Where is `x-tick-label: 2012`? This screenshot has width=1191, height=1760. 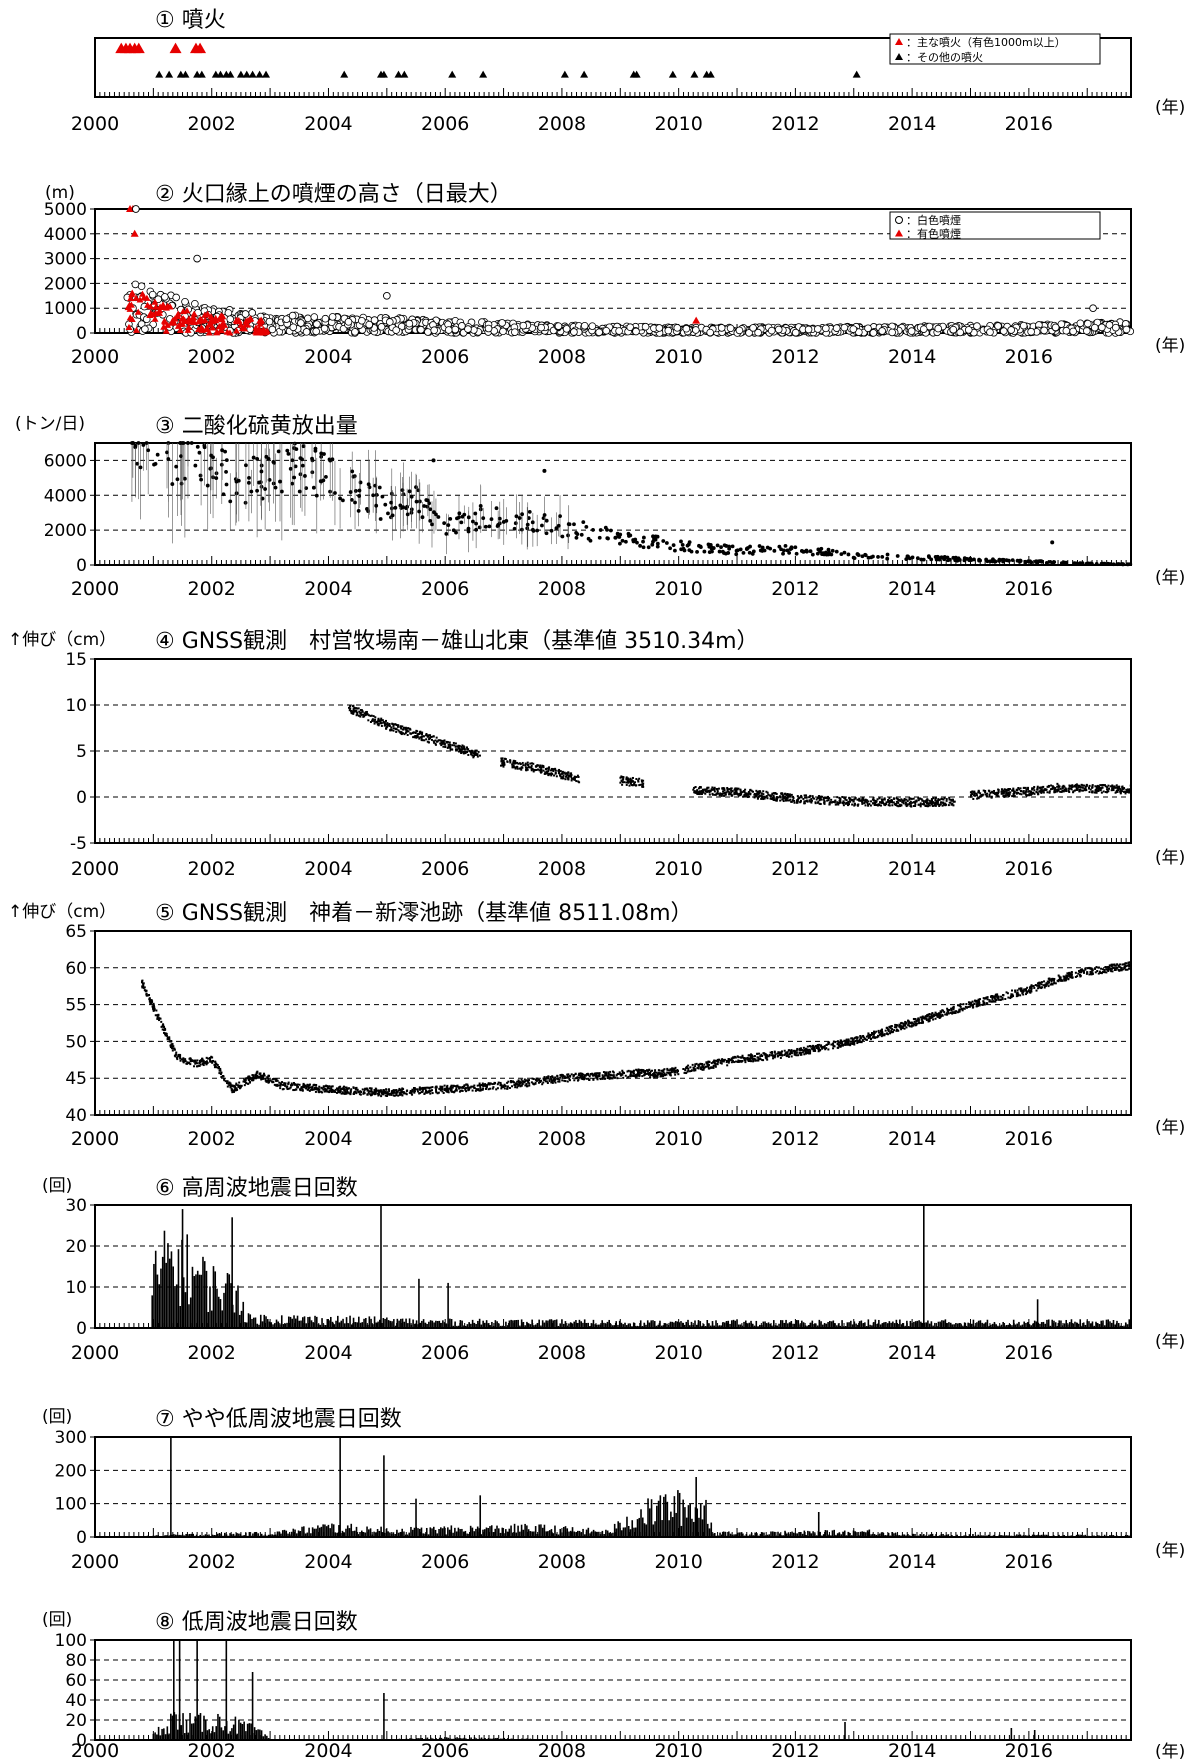
x-tick-label: 2012 is located at coordinates (795, 589).